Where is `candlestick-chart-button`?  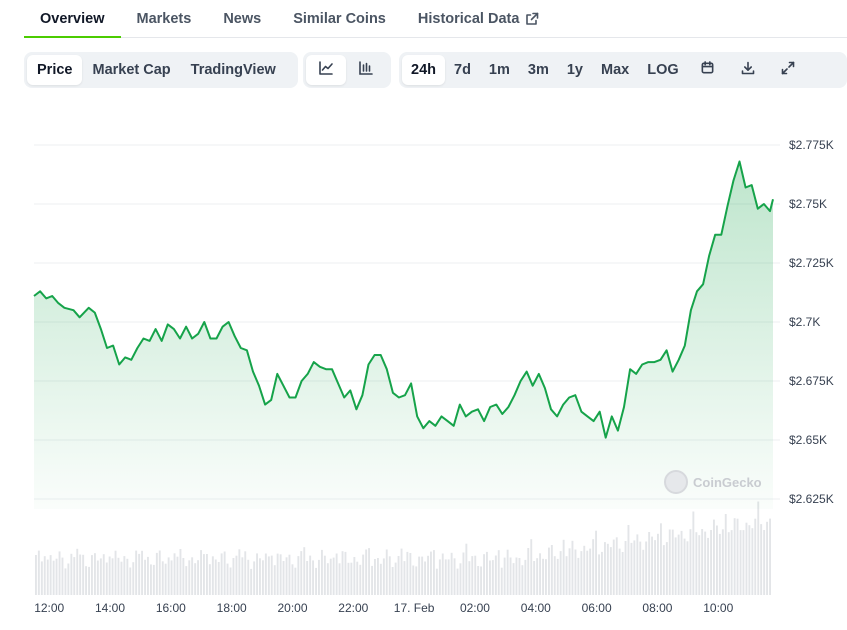 candlestick-chart-button is located at coordinates (366, 70).